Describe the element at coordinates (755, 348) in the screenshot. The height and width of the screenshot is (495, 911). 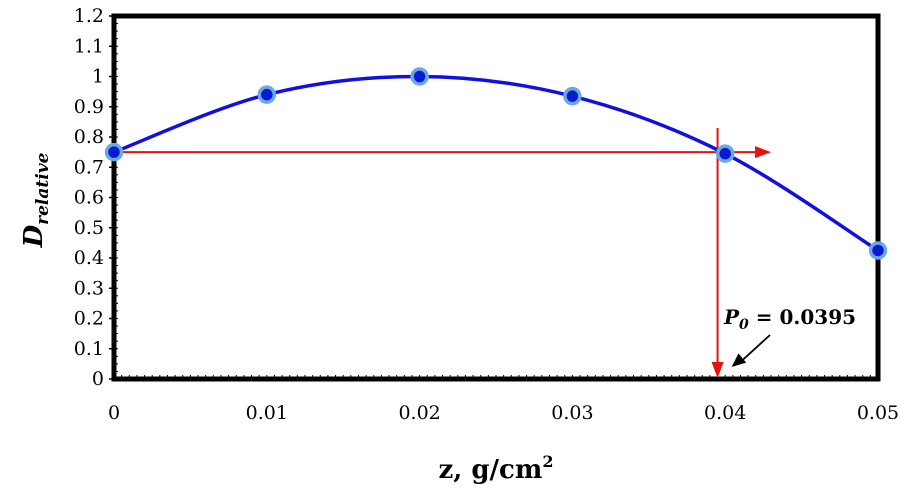
I see `pointer-line` at that location.